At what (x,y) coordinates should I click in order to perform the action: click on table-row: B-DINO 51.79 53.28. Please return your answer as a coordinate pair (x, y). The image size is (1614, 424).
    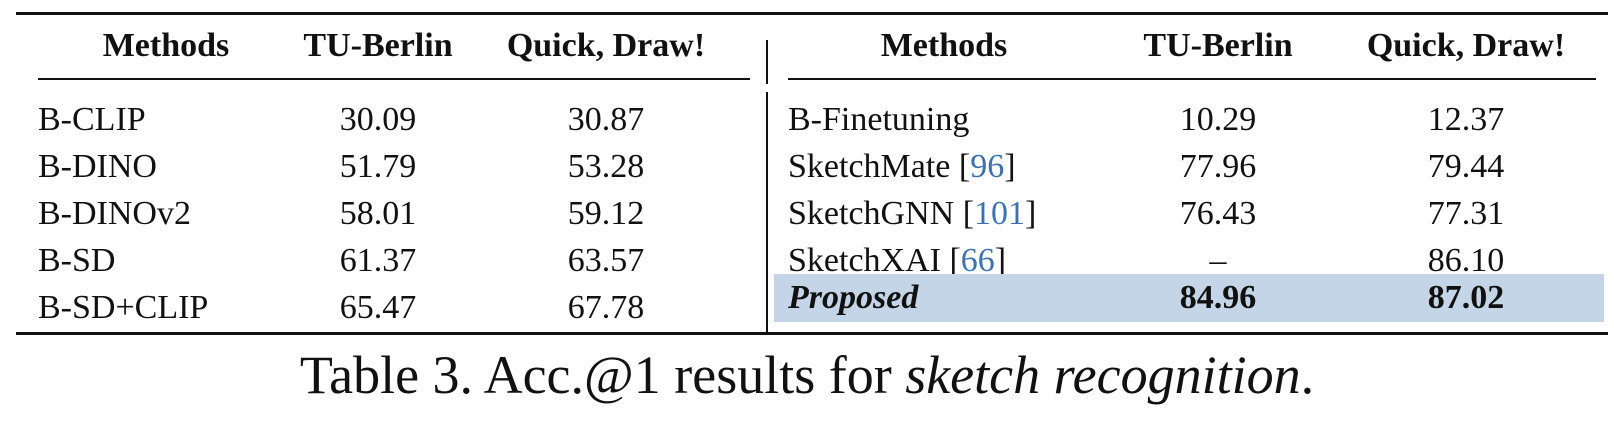
    Looking at the image, I should click on (394, 167).